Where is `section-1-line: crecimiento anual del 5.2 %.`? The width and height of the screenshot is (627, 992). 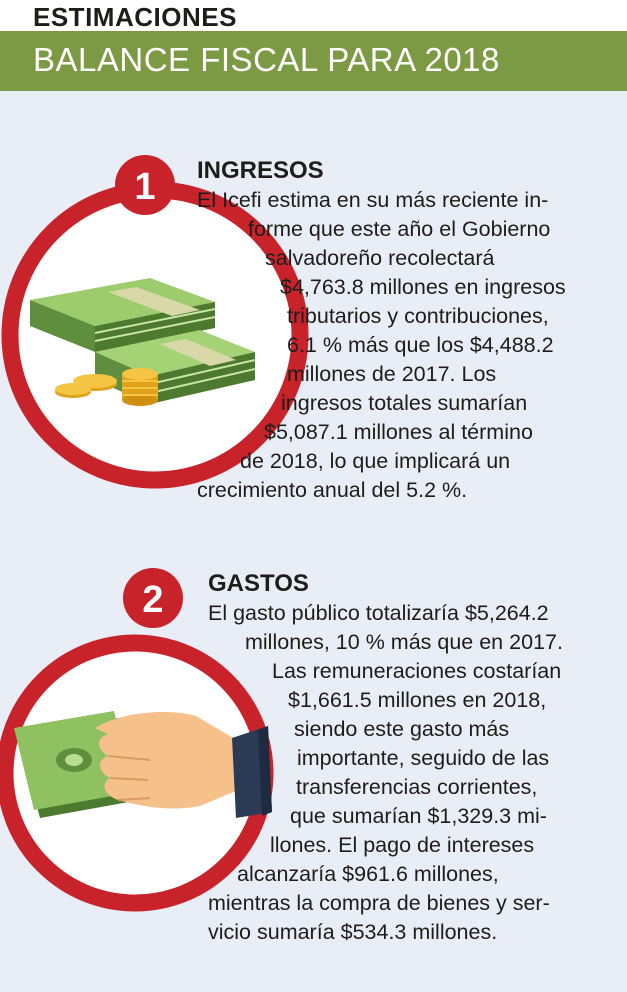
section-1-line: crecimiento anual del 5.2 %. is located at coordinates (332, 490).